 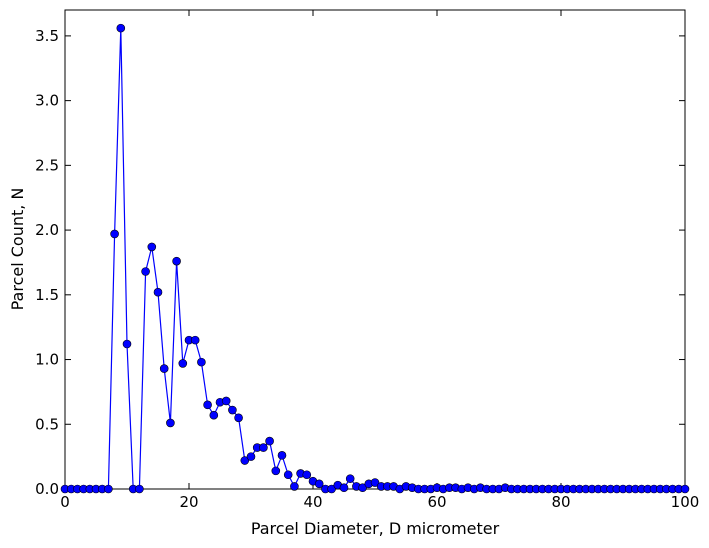 I want to click on y-tick-label: 1.0, so click(x=47, y=360).